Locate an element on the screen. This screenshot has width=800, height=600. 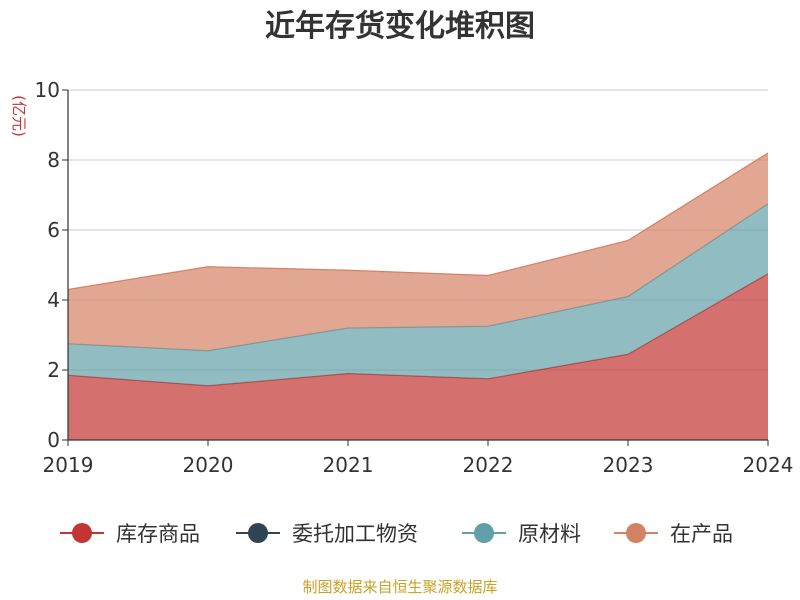
y-tick-label: 6 is located at coordinates (53, 230).